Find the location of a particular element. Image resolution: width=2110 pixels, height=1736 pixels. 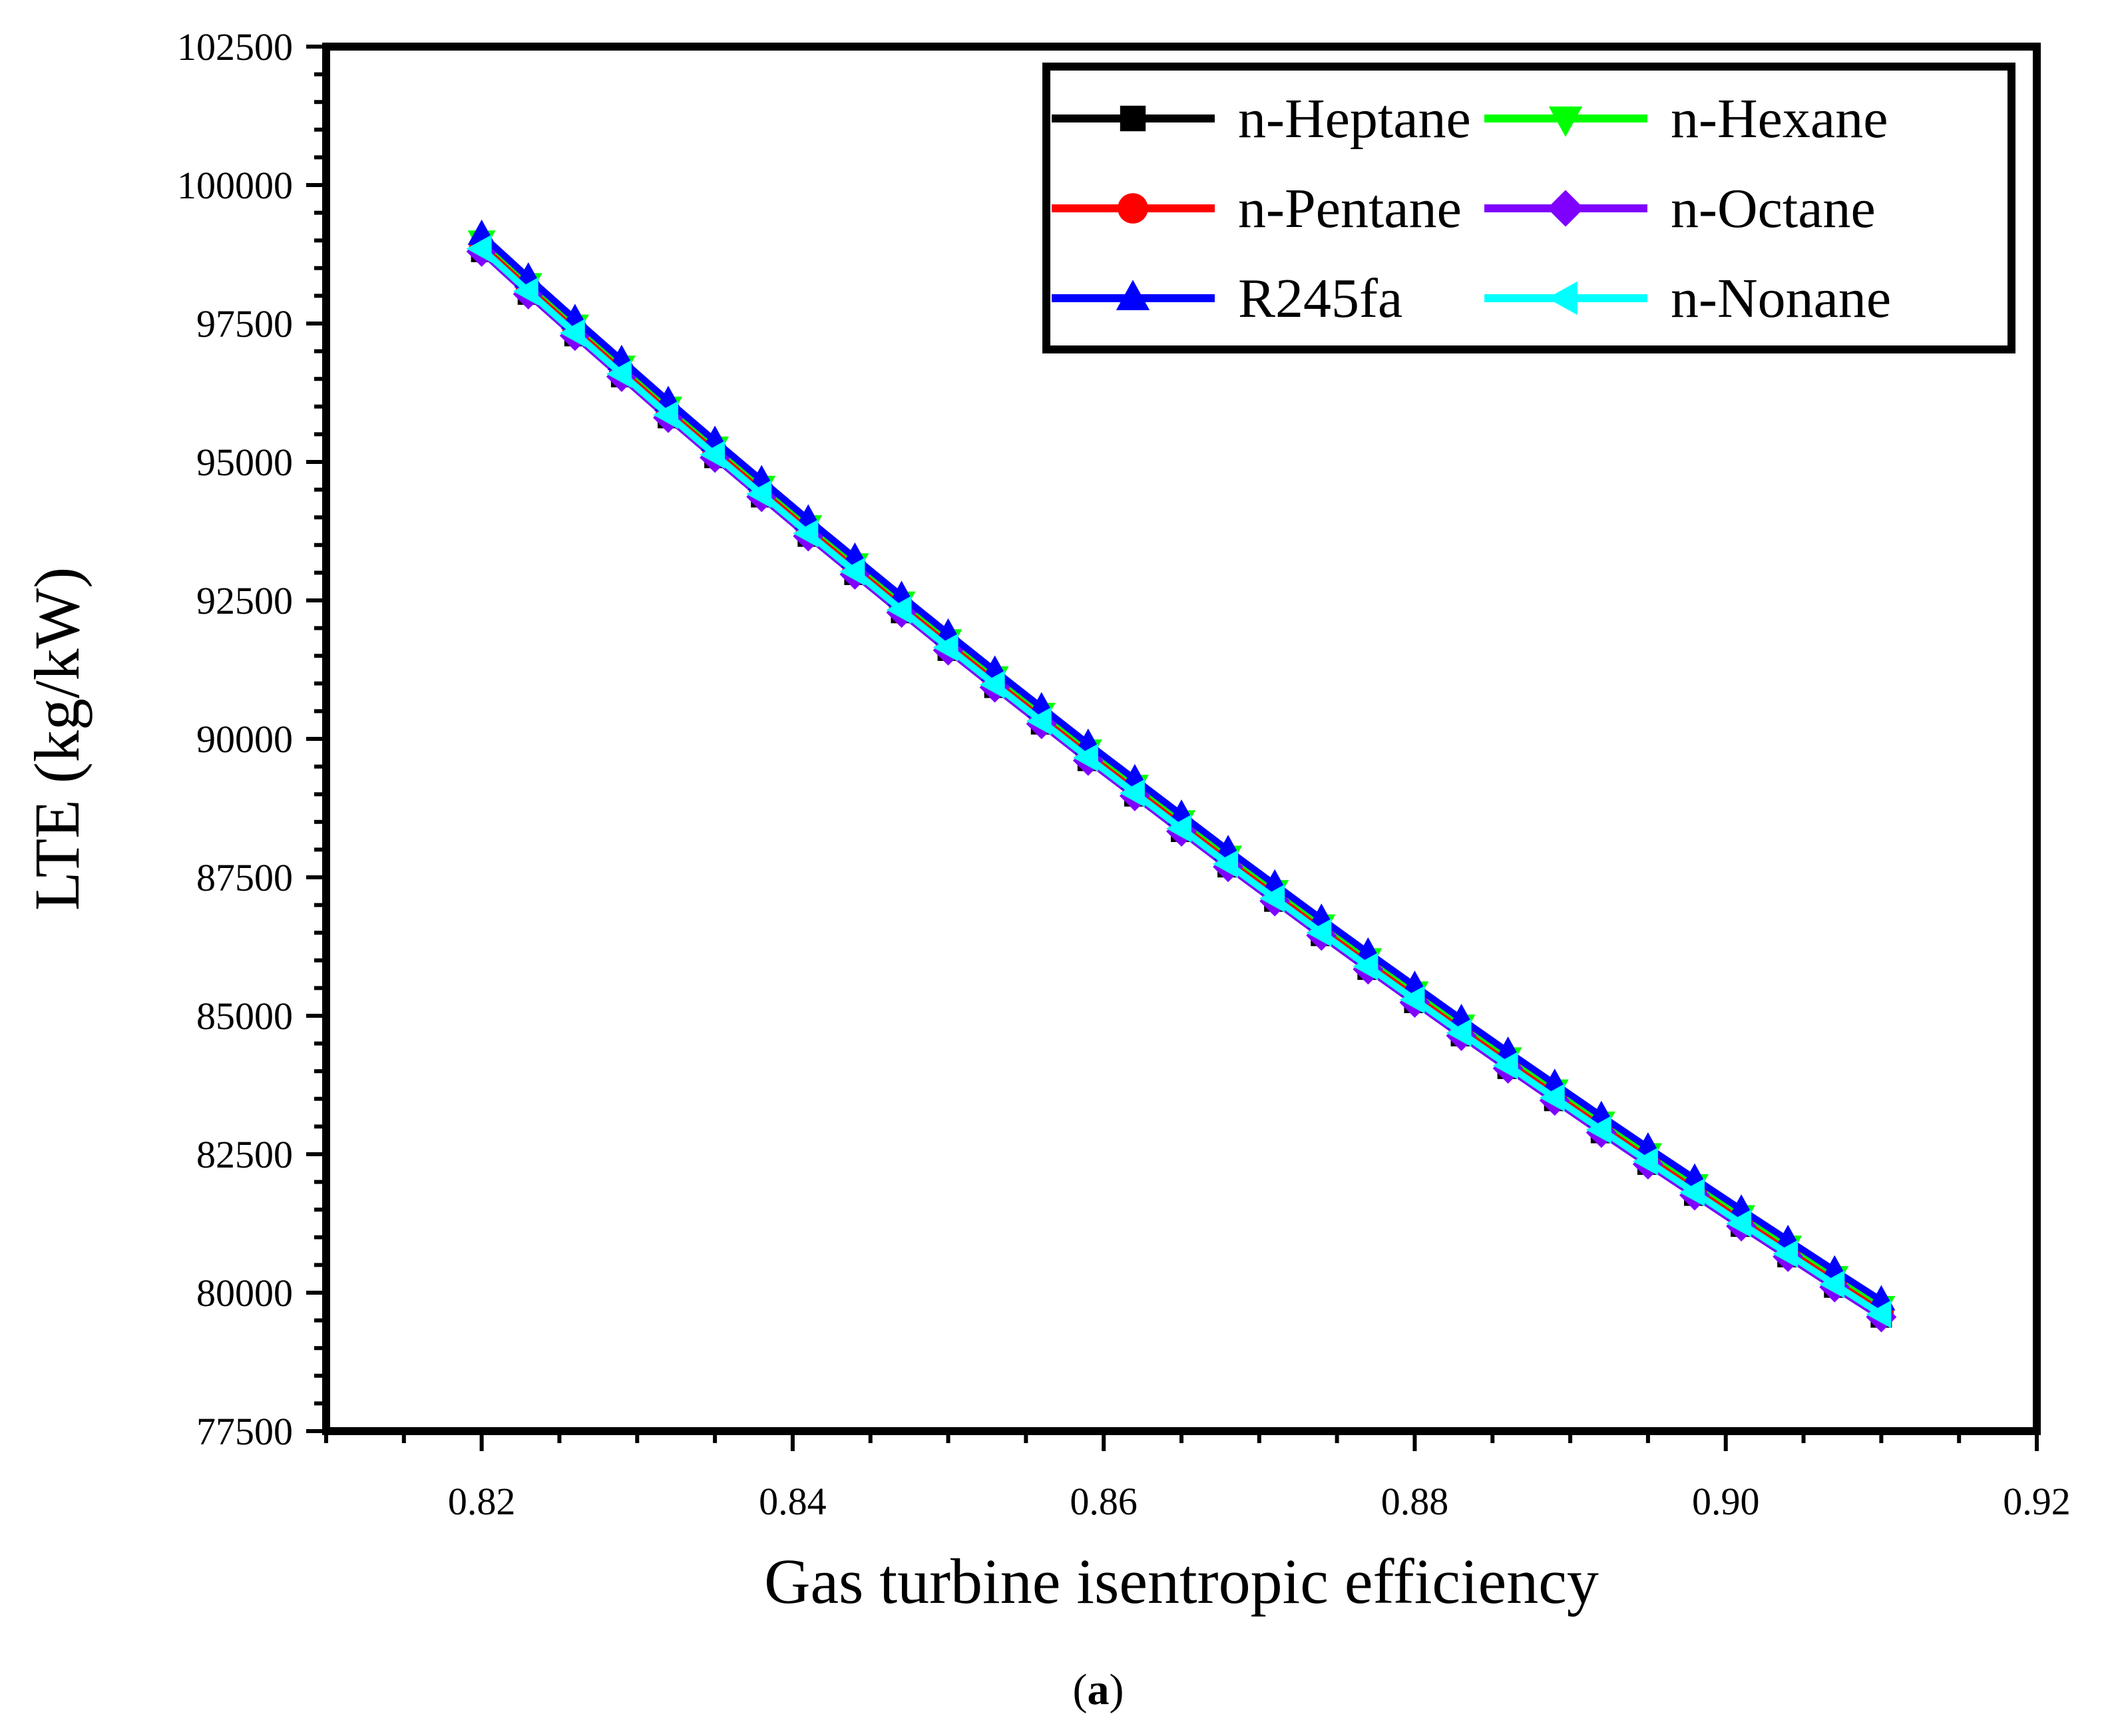

x-tick-label: 0.84 is located at coordinates (793, 1501).